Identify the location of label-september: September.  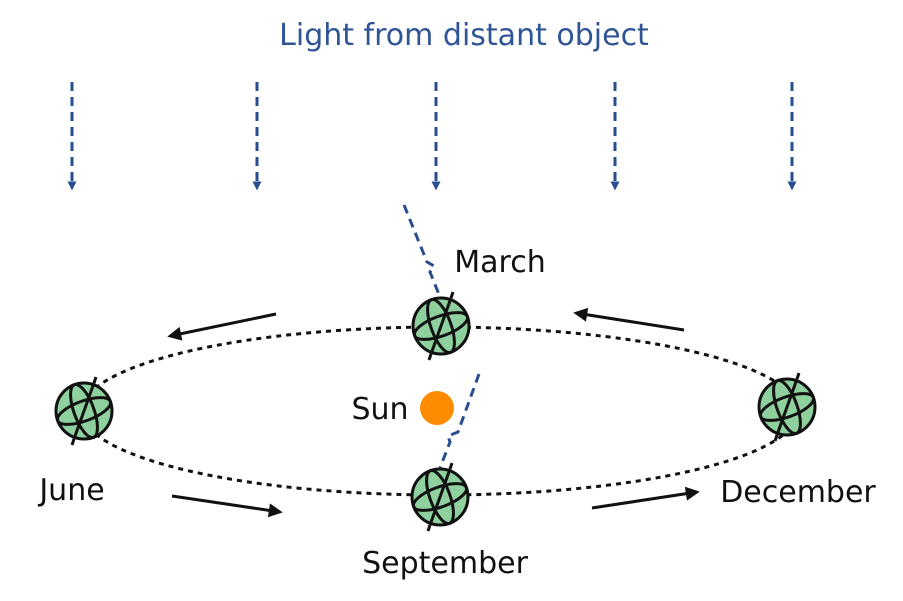
(445, 563).